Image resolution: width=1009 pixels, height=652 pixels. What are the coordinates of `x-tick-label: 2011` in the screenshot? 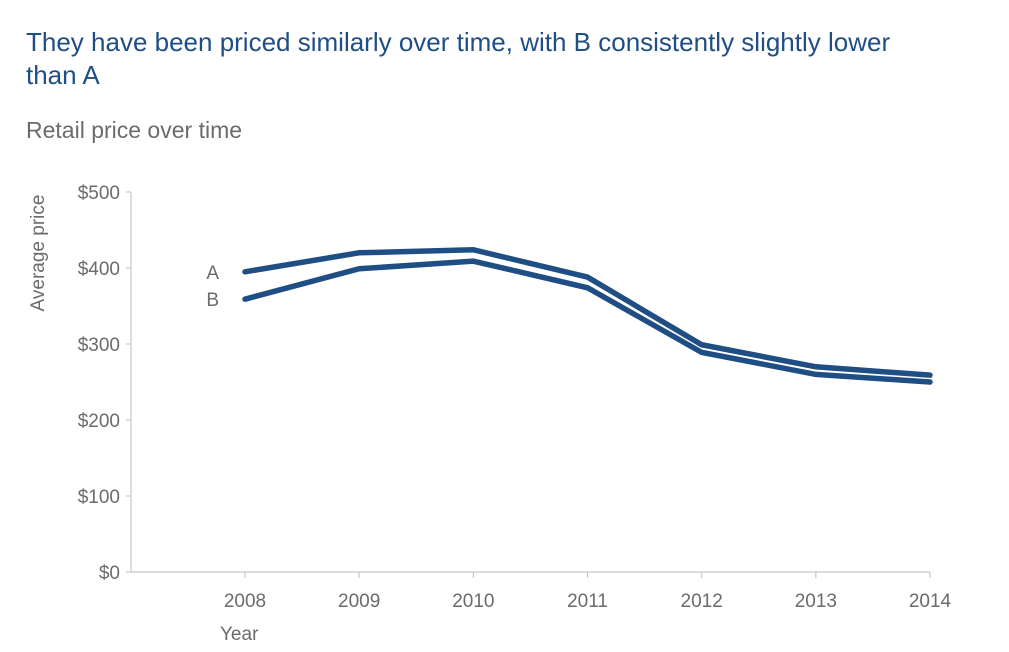 It's located at (587, 601).